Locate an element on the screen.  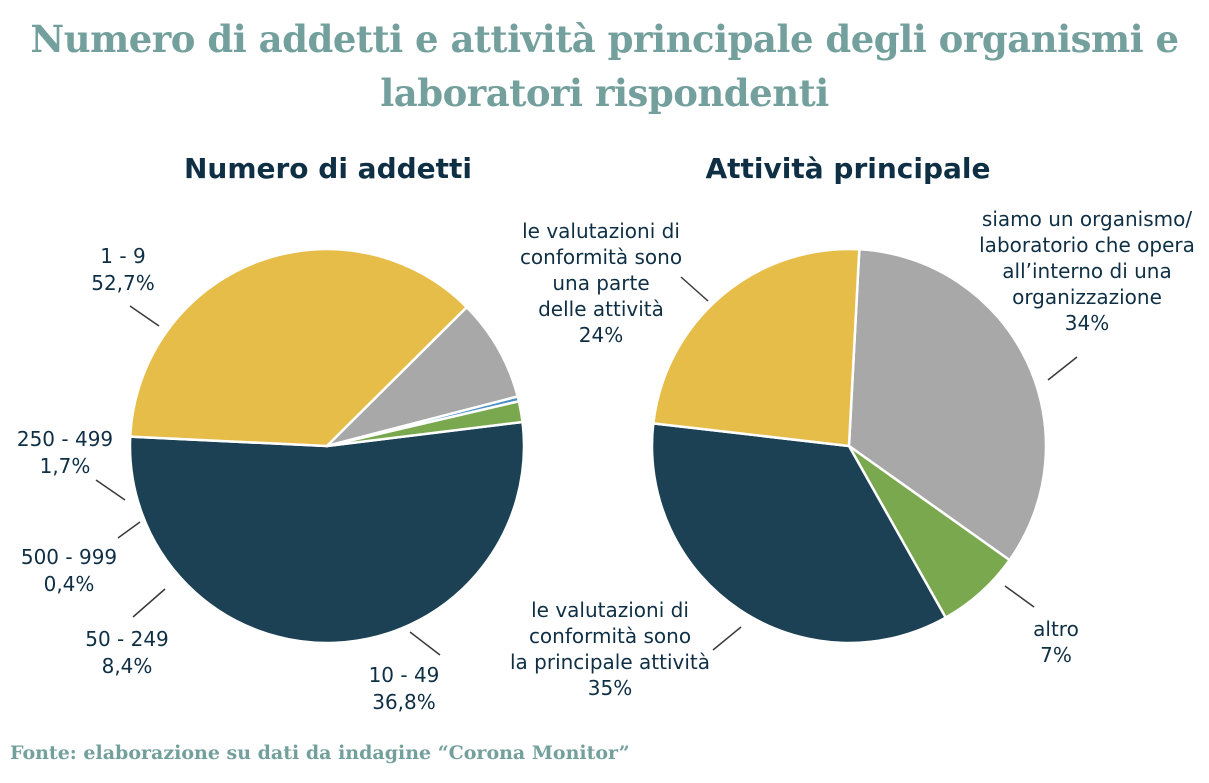
leader-parte-attivita is located at coordinates (694, 289).